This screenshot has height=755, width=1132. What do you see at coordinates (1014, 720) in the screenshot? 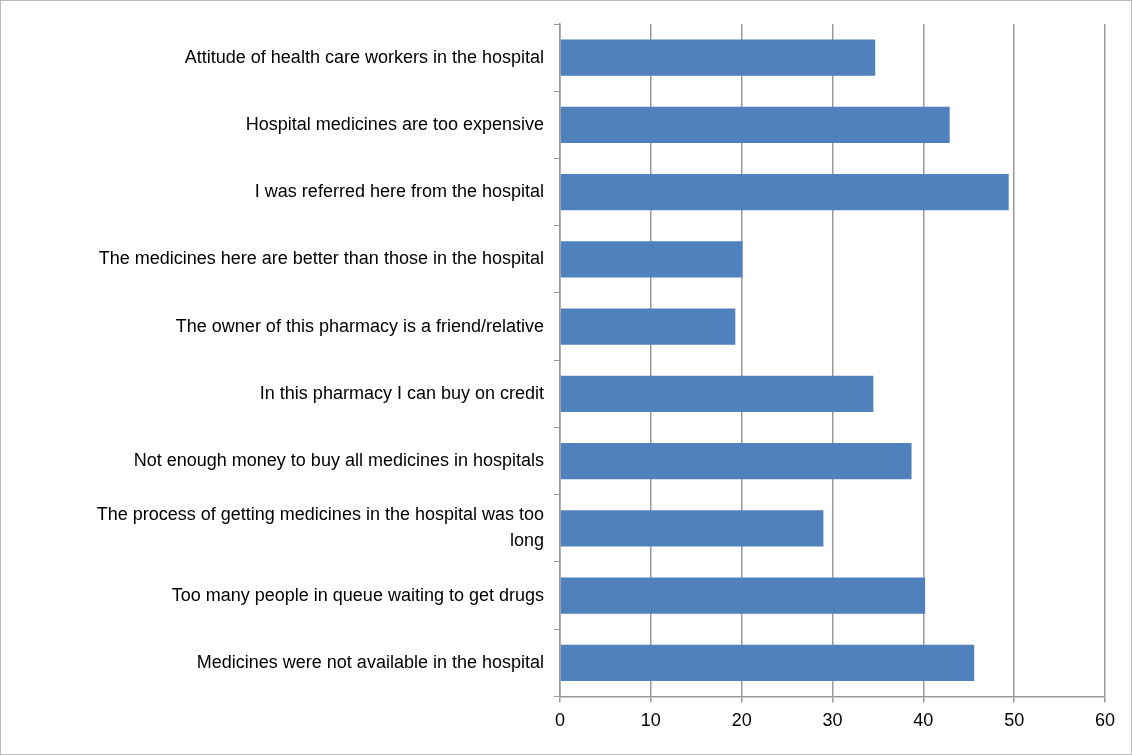
I see `x-tick-label: 50` at bounding box center [1014, 720].